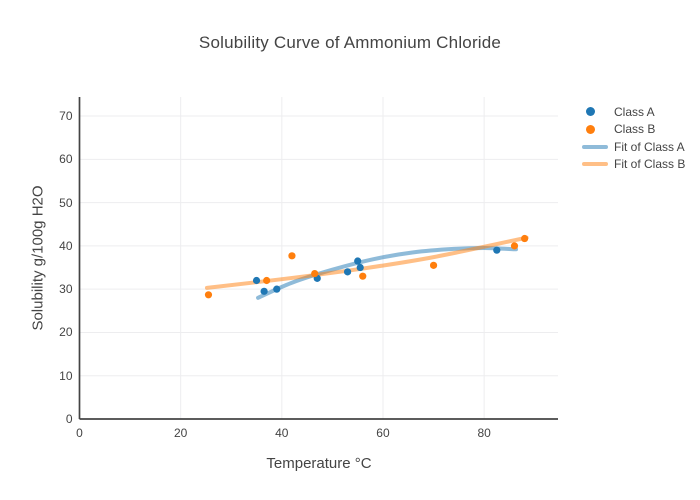  What do you see at coordinates (484, 433) in the screenshot?
I see `x-tick-label: 80` at bounding box center [484, 433].